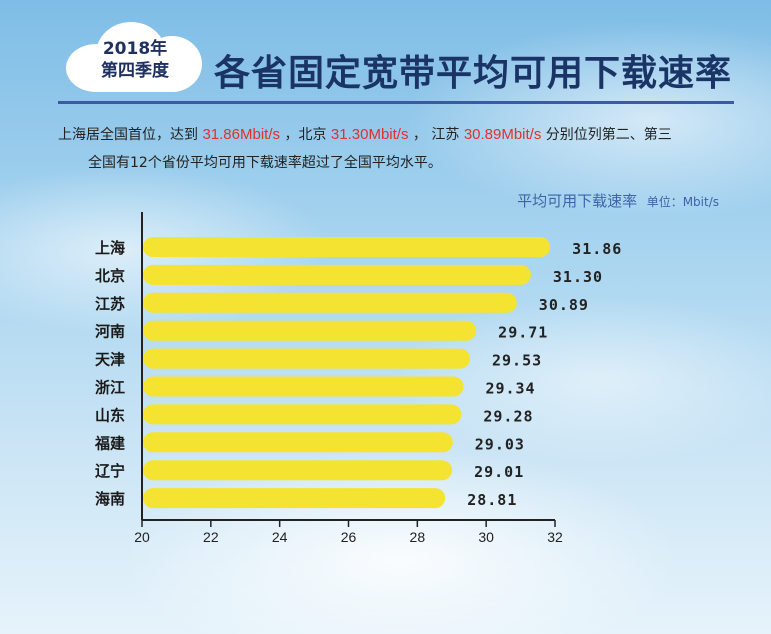 The width and height of the screenshot is (771, 634). Describe the element at coordinates (294, 498) in the screenshot. I see `bar-海南` at that location.